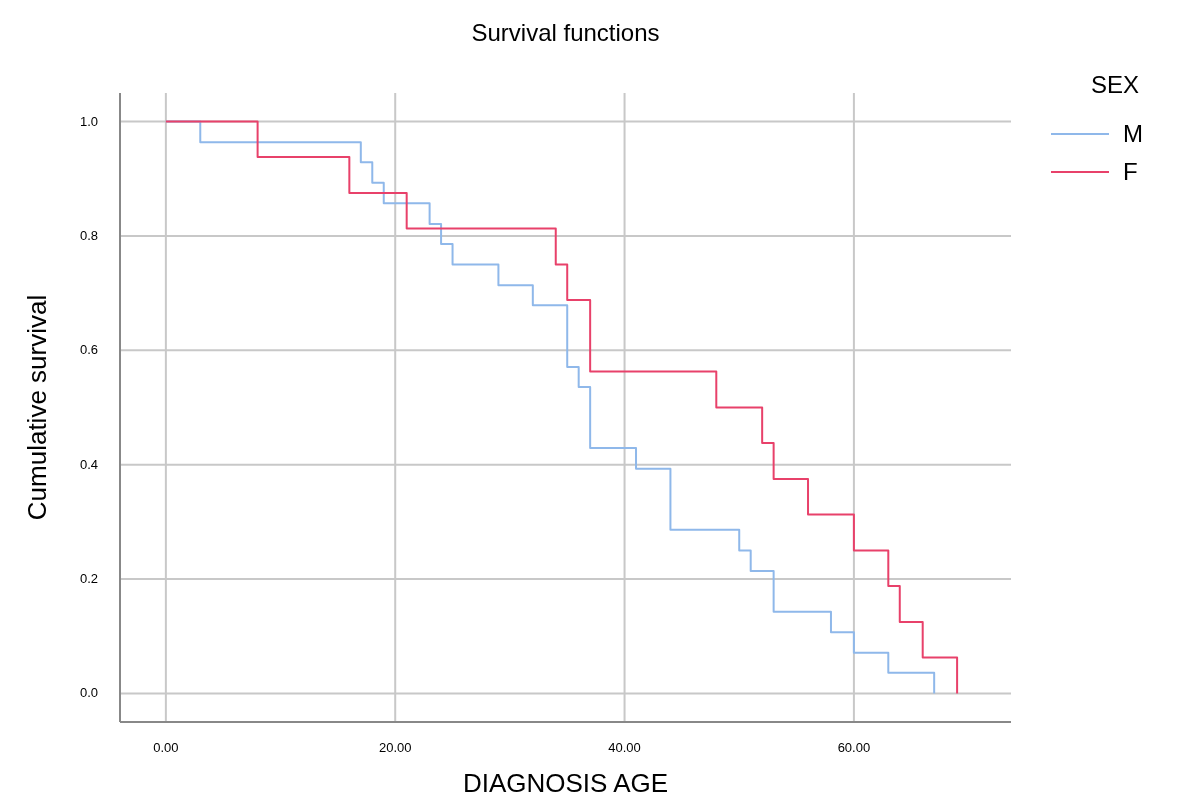 This screenshot has height=796, width=1178. Describe the element at coordinates (88, 464) in the screenshot. I see `y-tick-label: 0.4` at that location.